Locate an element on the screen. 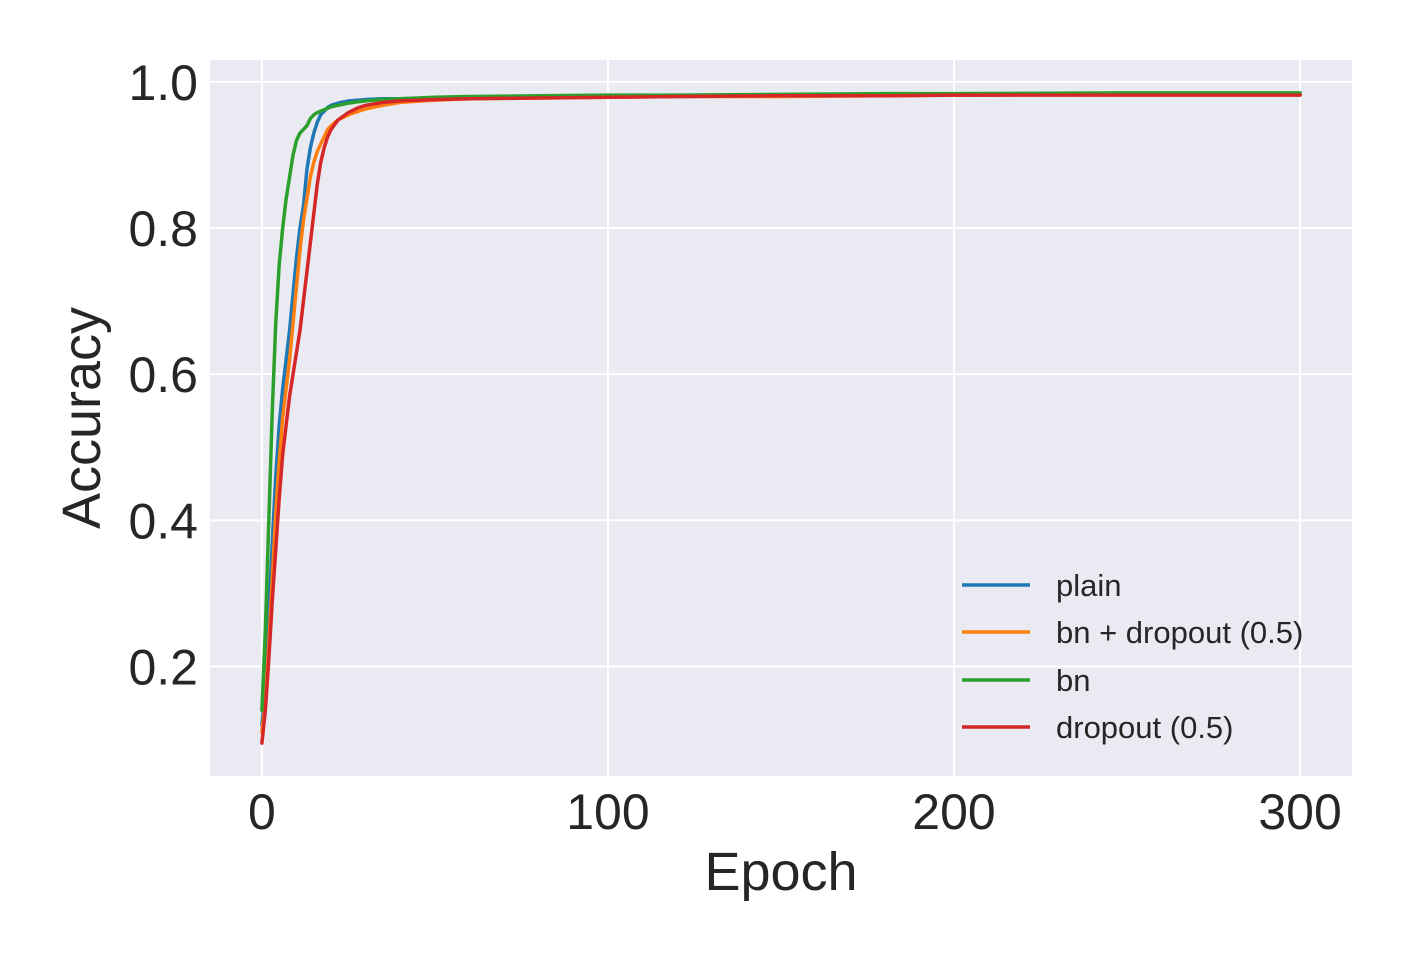 The height and width of the screenshot is (960, 1411). legend-label-dropout: dropout (0.5) is located at coordinates (1145, 727).